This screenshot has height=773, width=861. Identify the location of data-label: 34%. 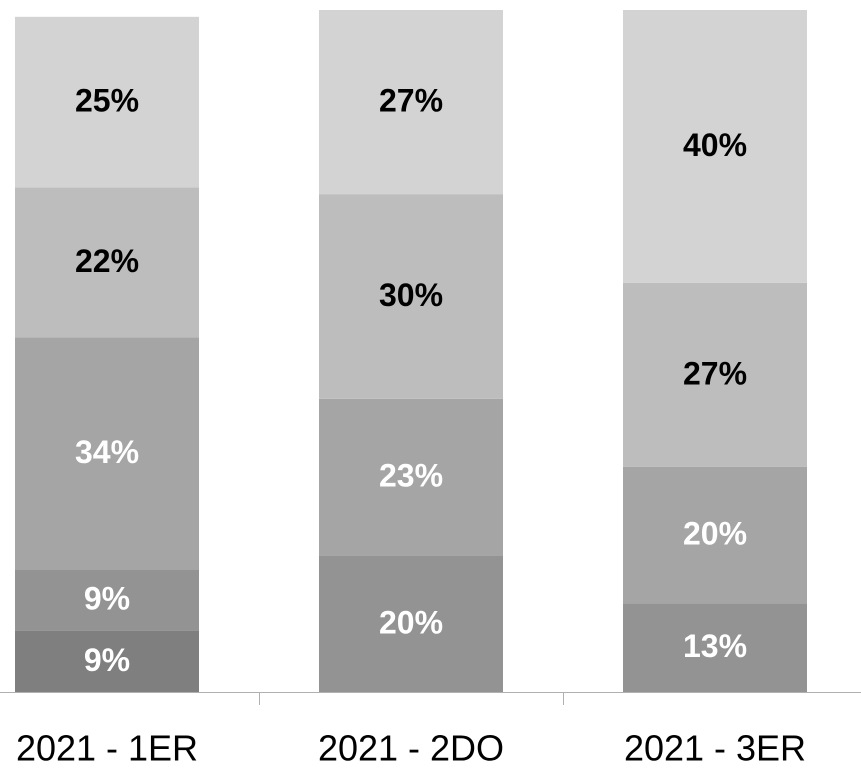
(107, 452).